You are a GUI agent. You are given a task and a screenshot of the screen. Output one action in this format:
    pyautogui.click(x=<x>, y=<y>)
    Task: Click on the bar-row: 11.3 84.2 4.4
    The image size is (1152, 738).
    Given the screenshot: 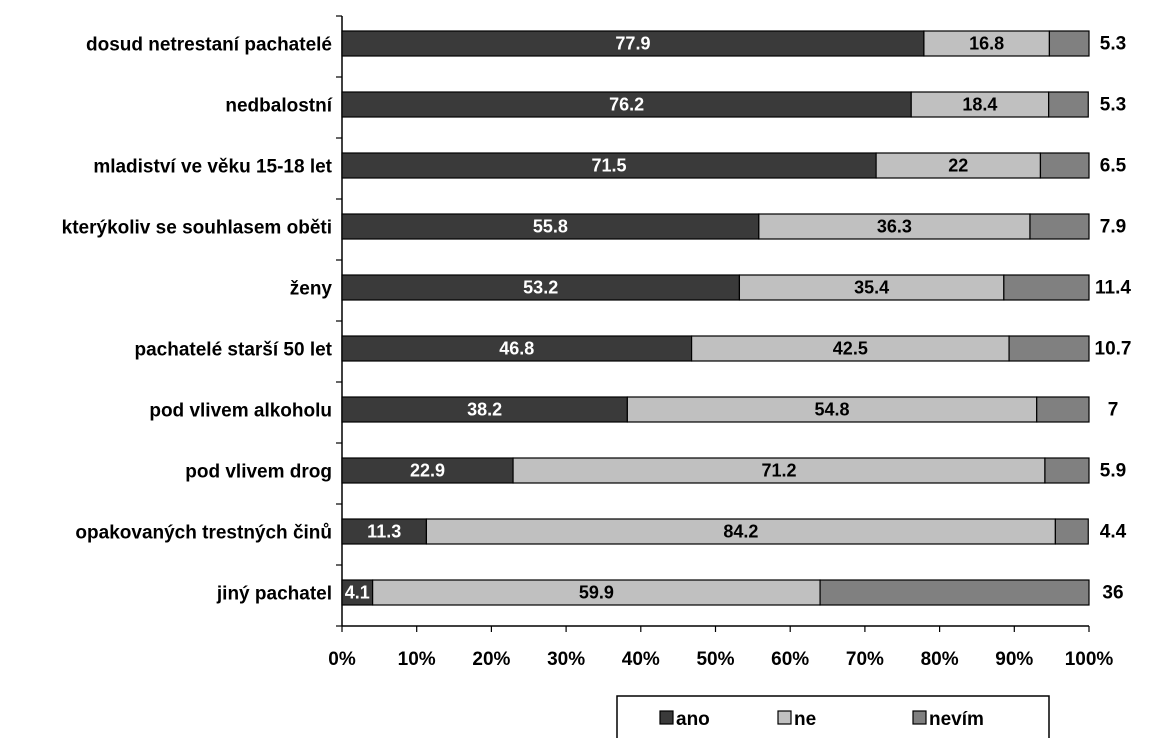 What is the action you would take?
    pyautogui.click(x=734, y=531)
    